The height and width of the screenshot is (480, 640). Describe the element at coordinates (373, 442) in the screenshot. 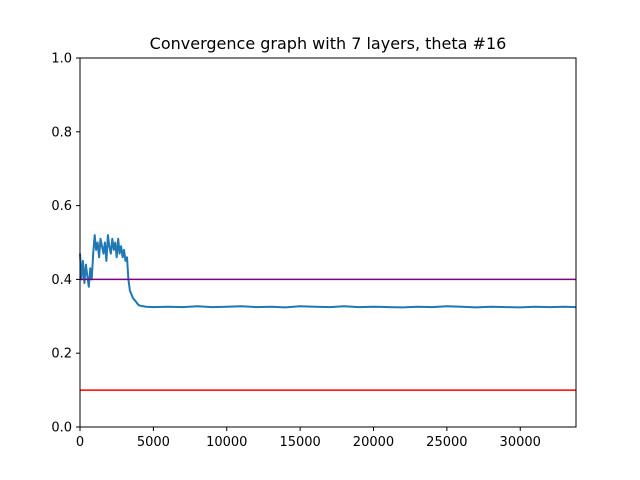

I see `x-tick-label: 20000` at that location.